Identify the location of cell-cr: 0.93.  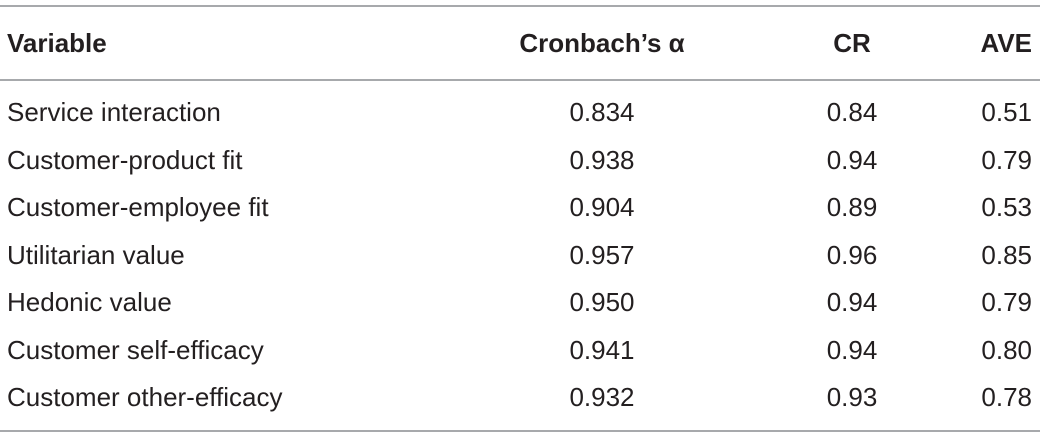
(852, 397).